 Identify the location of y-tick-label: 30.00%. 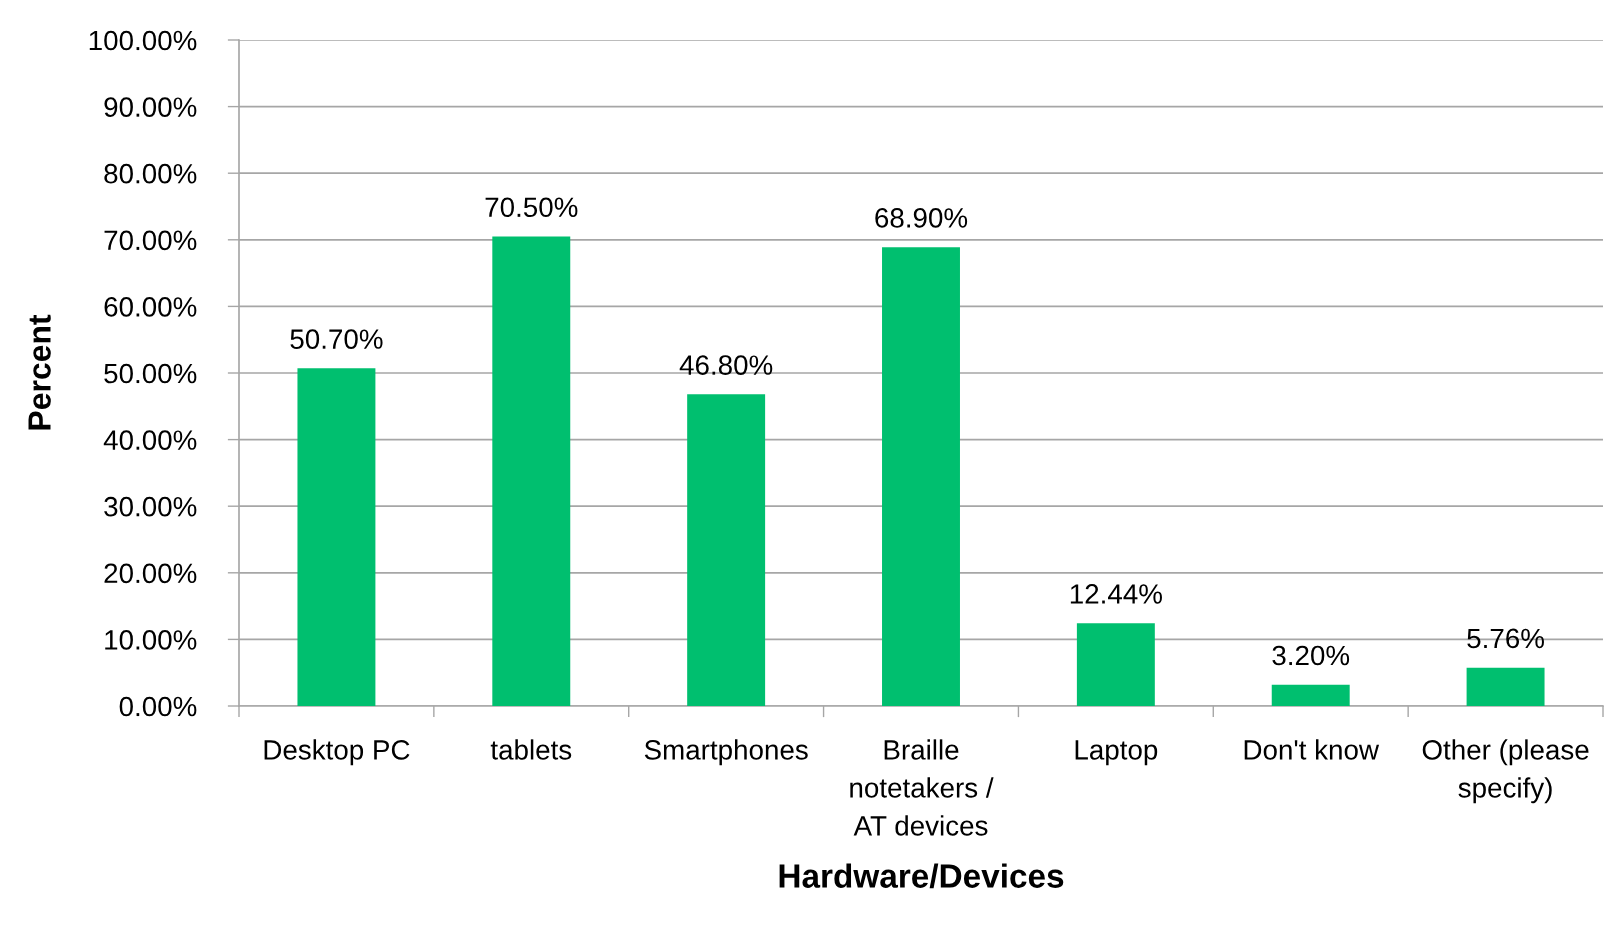
(150, 506).